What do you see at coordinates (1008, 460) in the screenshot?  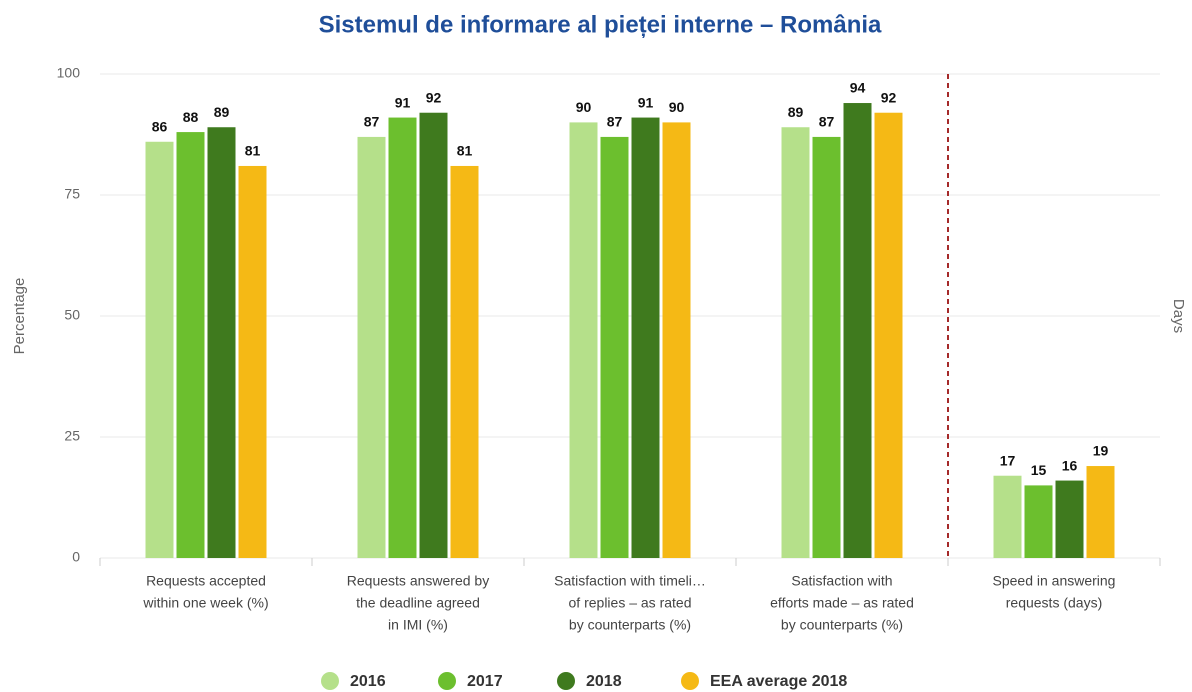 I see `data-label: 17` at bounding box center [1008, 460].